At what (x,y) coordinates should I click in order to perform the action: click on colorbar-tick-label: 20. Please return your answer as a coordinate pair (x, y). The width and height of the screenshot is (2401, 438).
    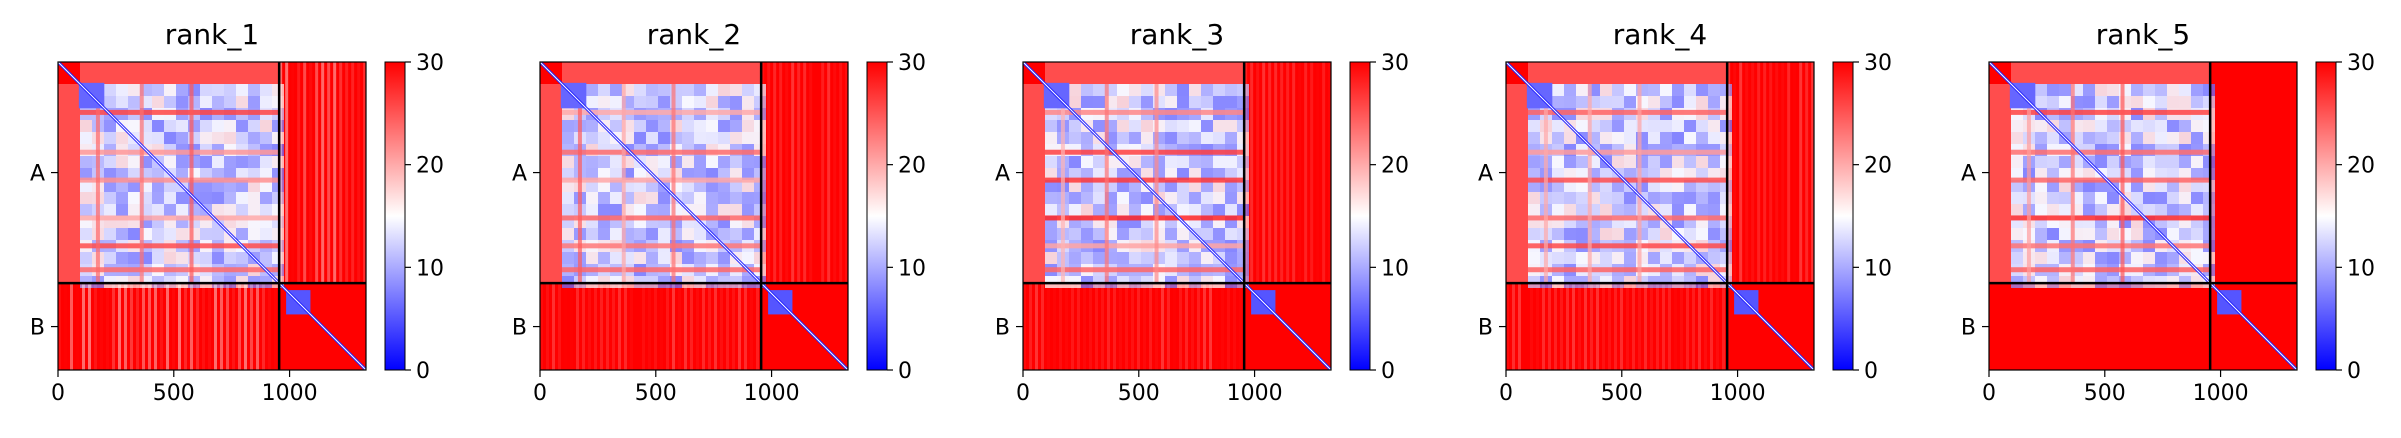
    Looking at the image, I should click on (912, 166).